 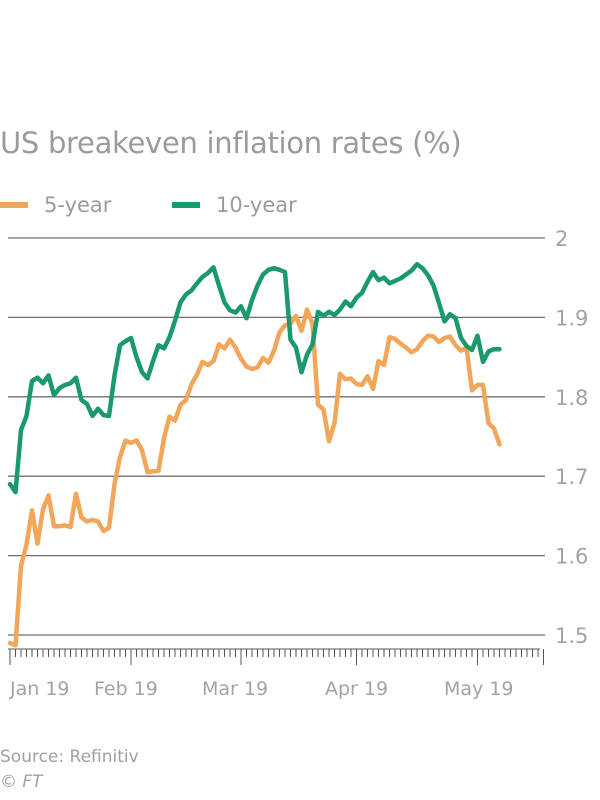 What do you see at coordinates (39, 689) in the screenshot?
I see `x-tick-label: Jan 19` at bounding box center [39, 689].